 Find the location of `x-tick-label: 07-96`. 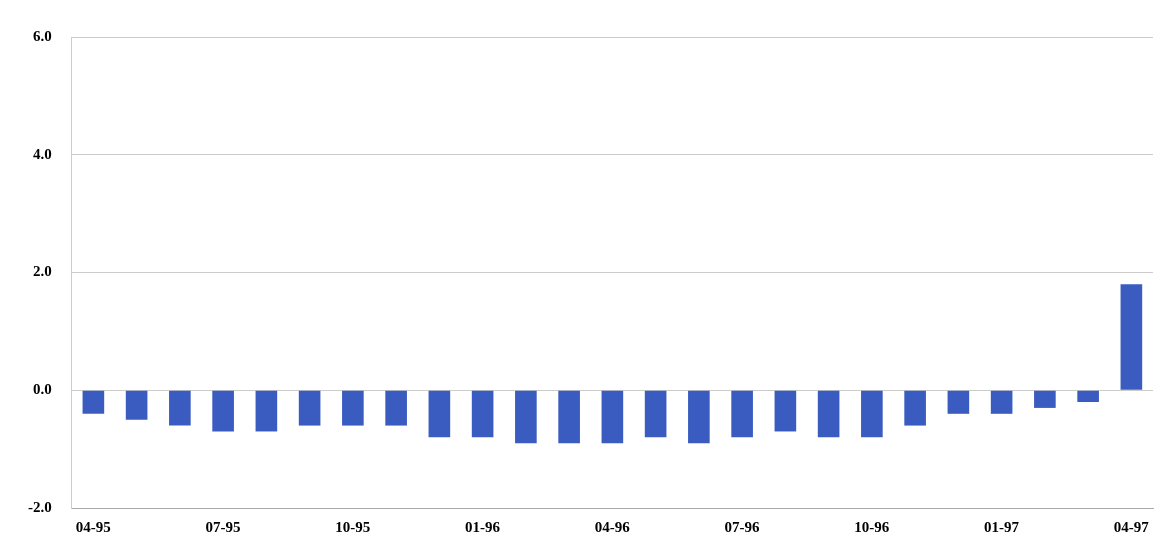

x-tick-label: 07-96 is located at coordinates (742, 526).